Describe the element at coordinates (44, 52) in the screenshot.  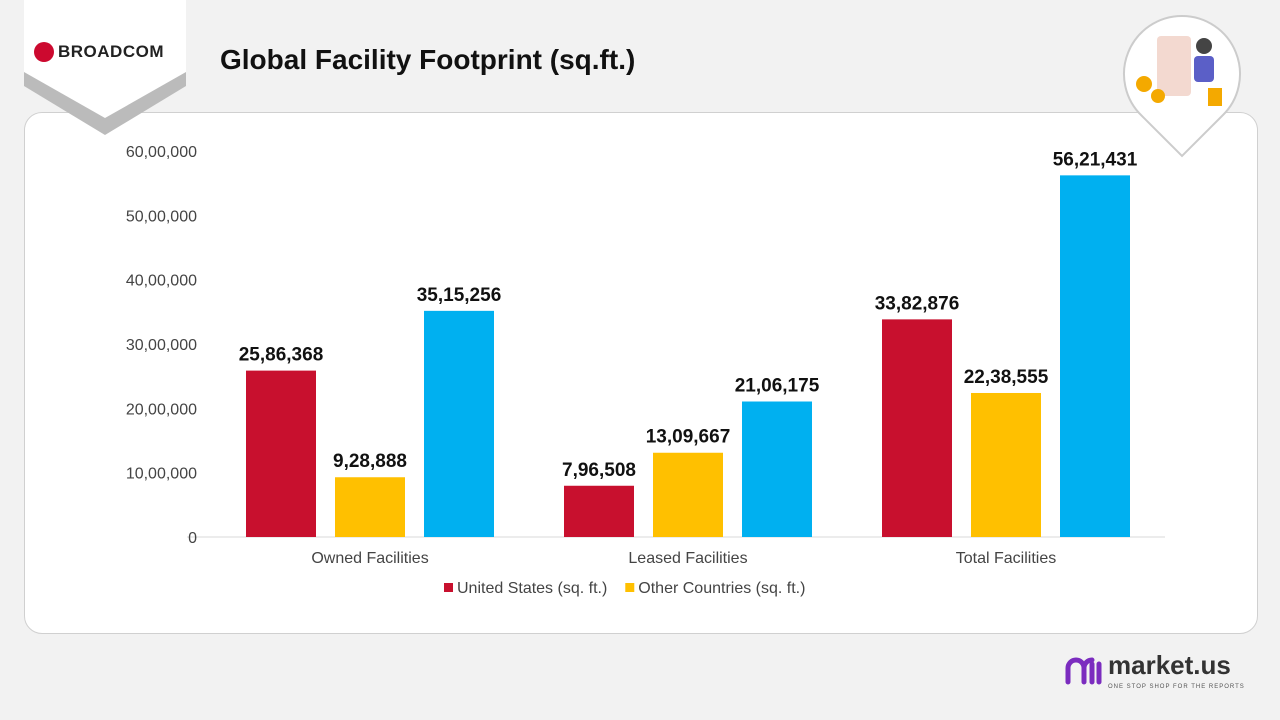
I see `broadcom-logo-icon` at that location.